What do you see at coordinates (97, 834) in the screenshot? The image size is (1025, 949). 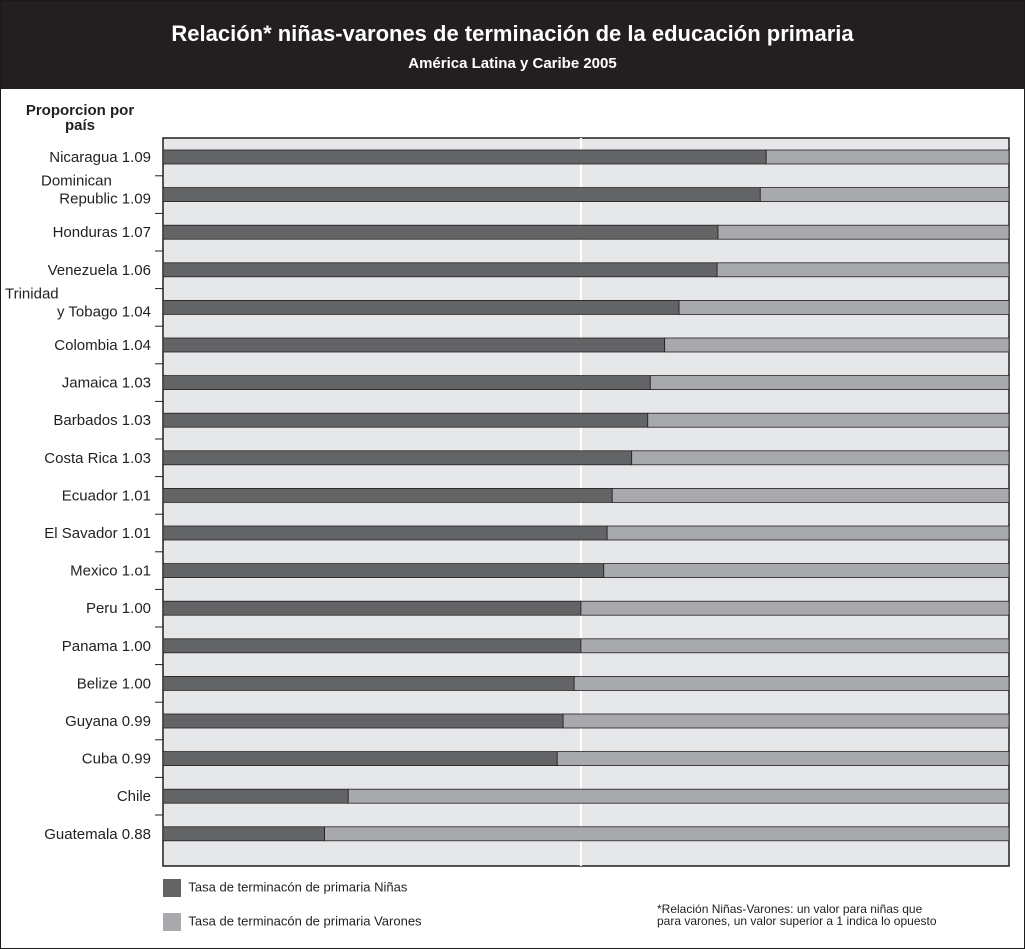 I see `category-label: Guatemala 0.88` at bounding box center [97, 834].